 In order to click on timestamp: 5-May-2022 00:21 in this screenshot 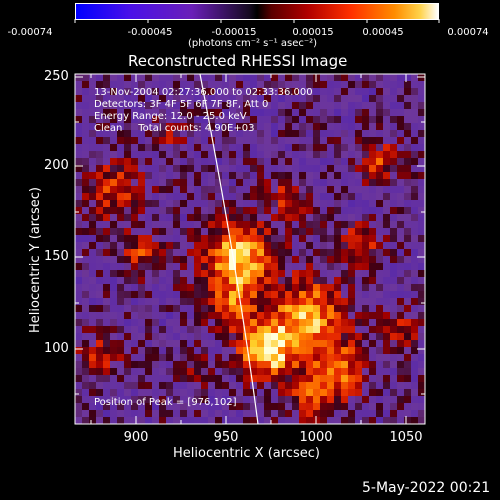, I will do `click(426, 488)`.